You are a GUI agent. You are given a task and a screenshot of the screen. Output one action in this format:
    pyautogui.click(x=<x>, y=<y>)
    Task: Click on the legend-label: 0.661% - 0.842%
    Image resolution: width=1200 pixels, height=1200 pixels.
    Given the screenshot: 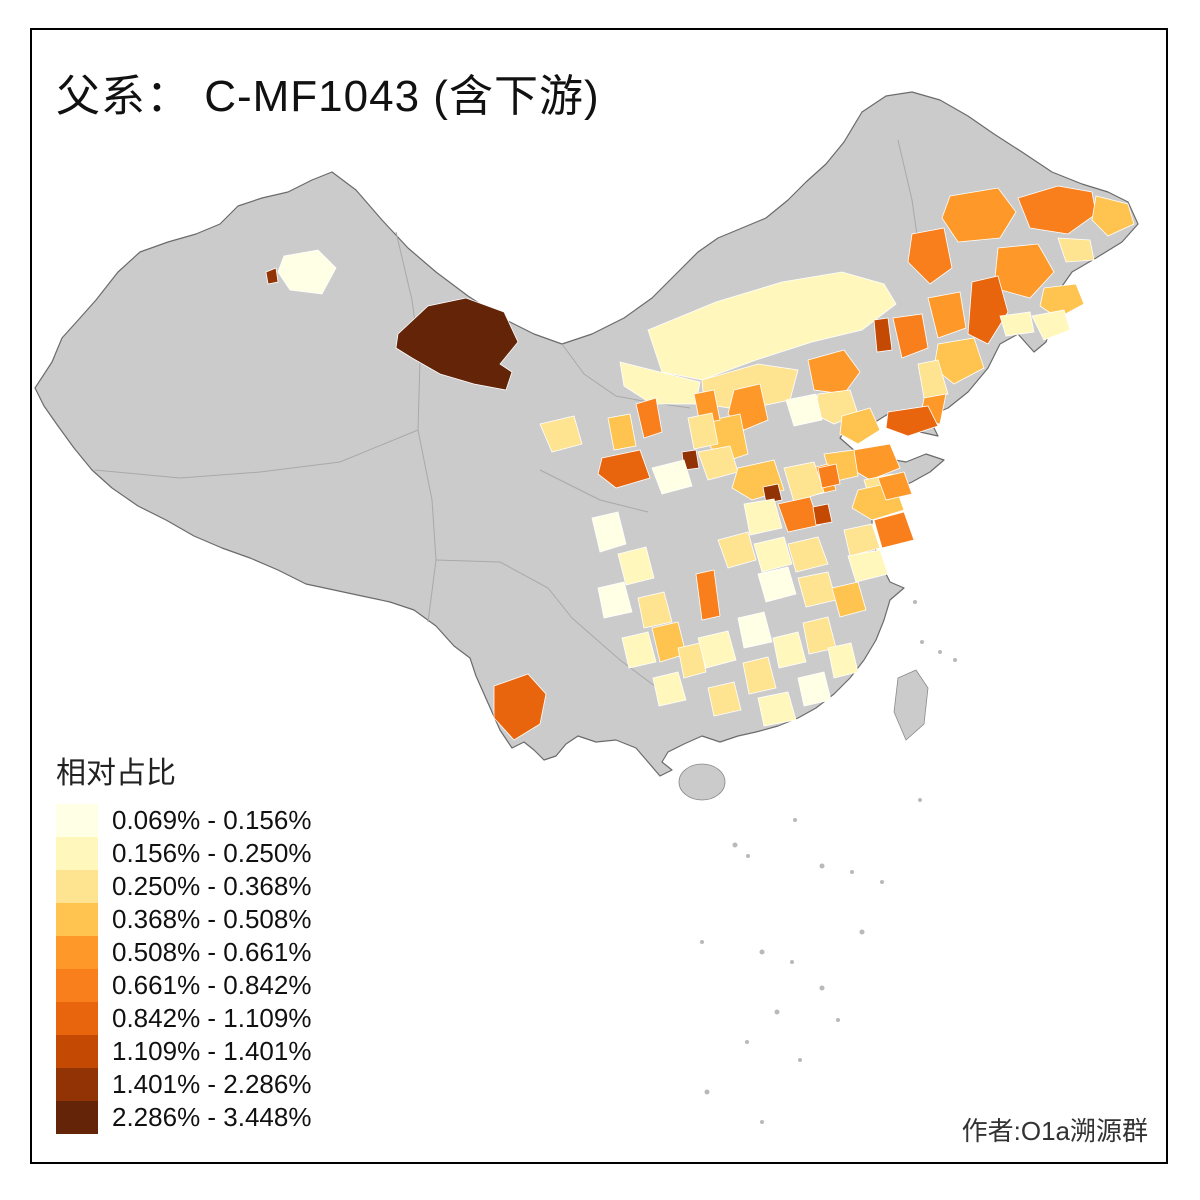 What is the action you would take?
    pyautogui.click(x=212, y=985)
    